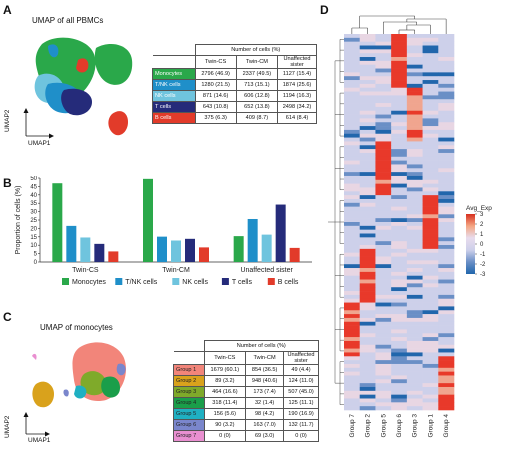 This screenshot has width=520, height=458. Describe the element at coordinates (430, 426) in the screenshot. I see `column-label: Group 1` at that location.